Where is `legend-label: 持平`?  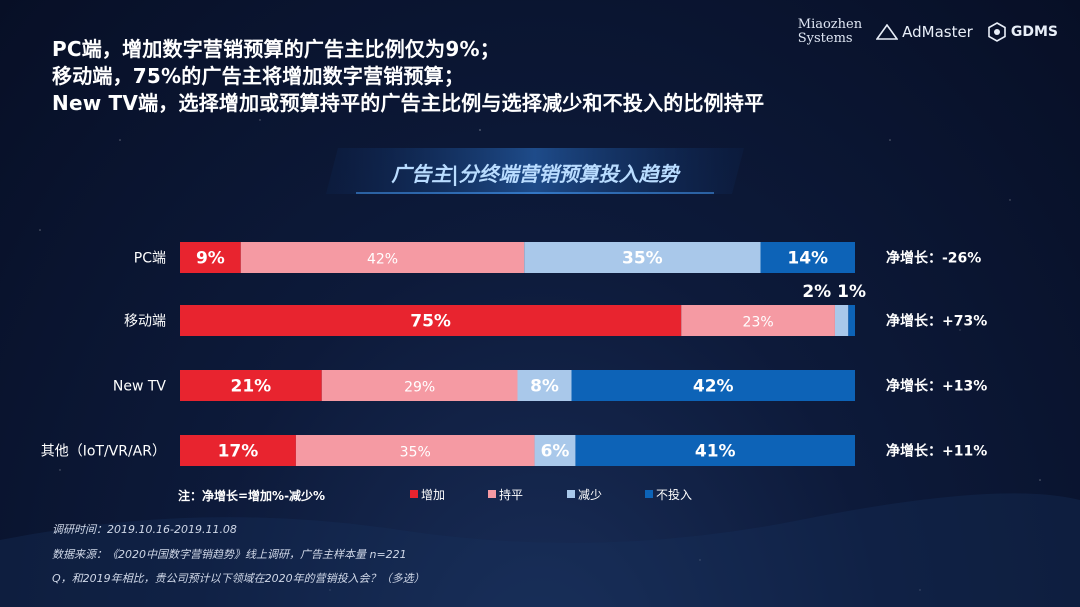
legend-label: 持平 is located at coordinates (511, 494).